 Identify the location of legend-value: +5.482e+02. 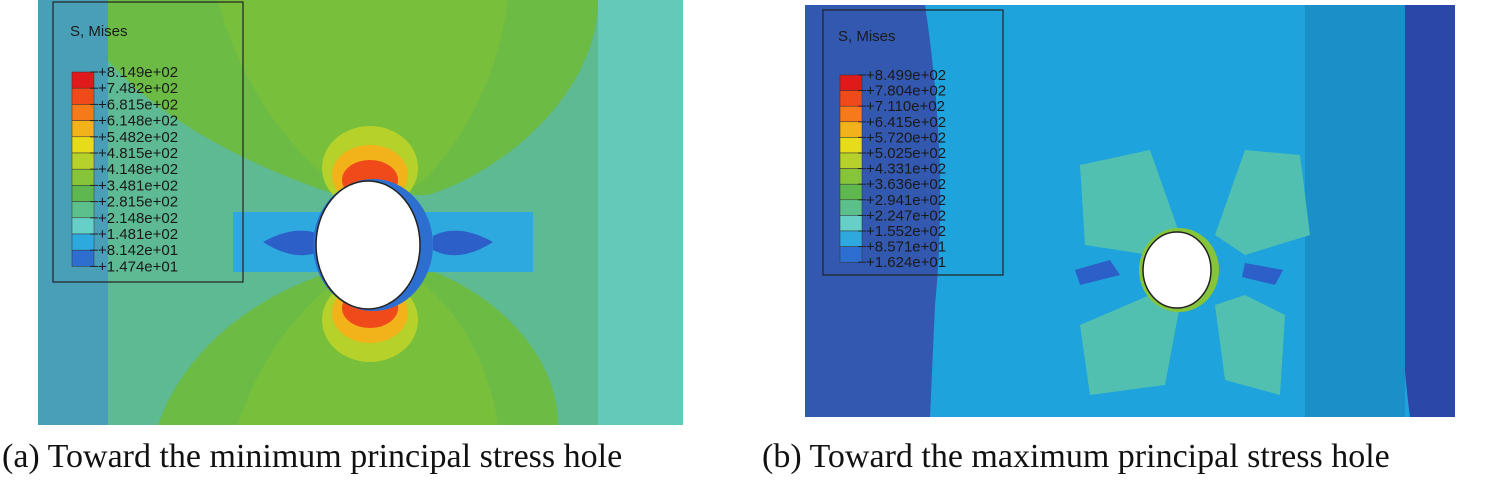
(138, 137).